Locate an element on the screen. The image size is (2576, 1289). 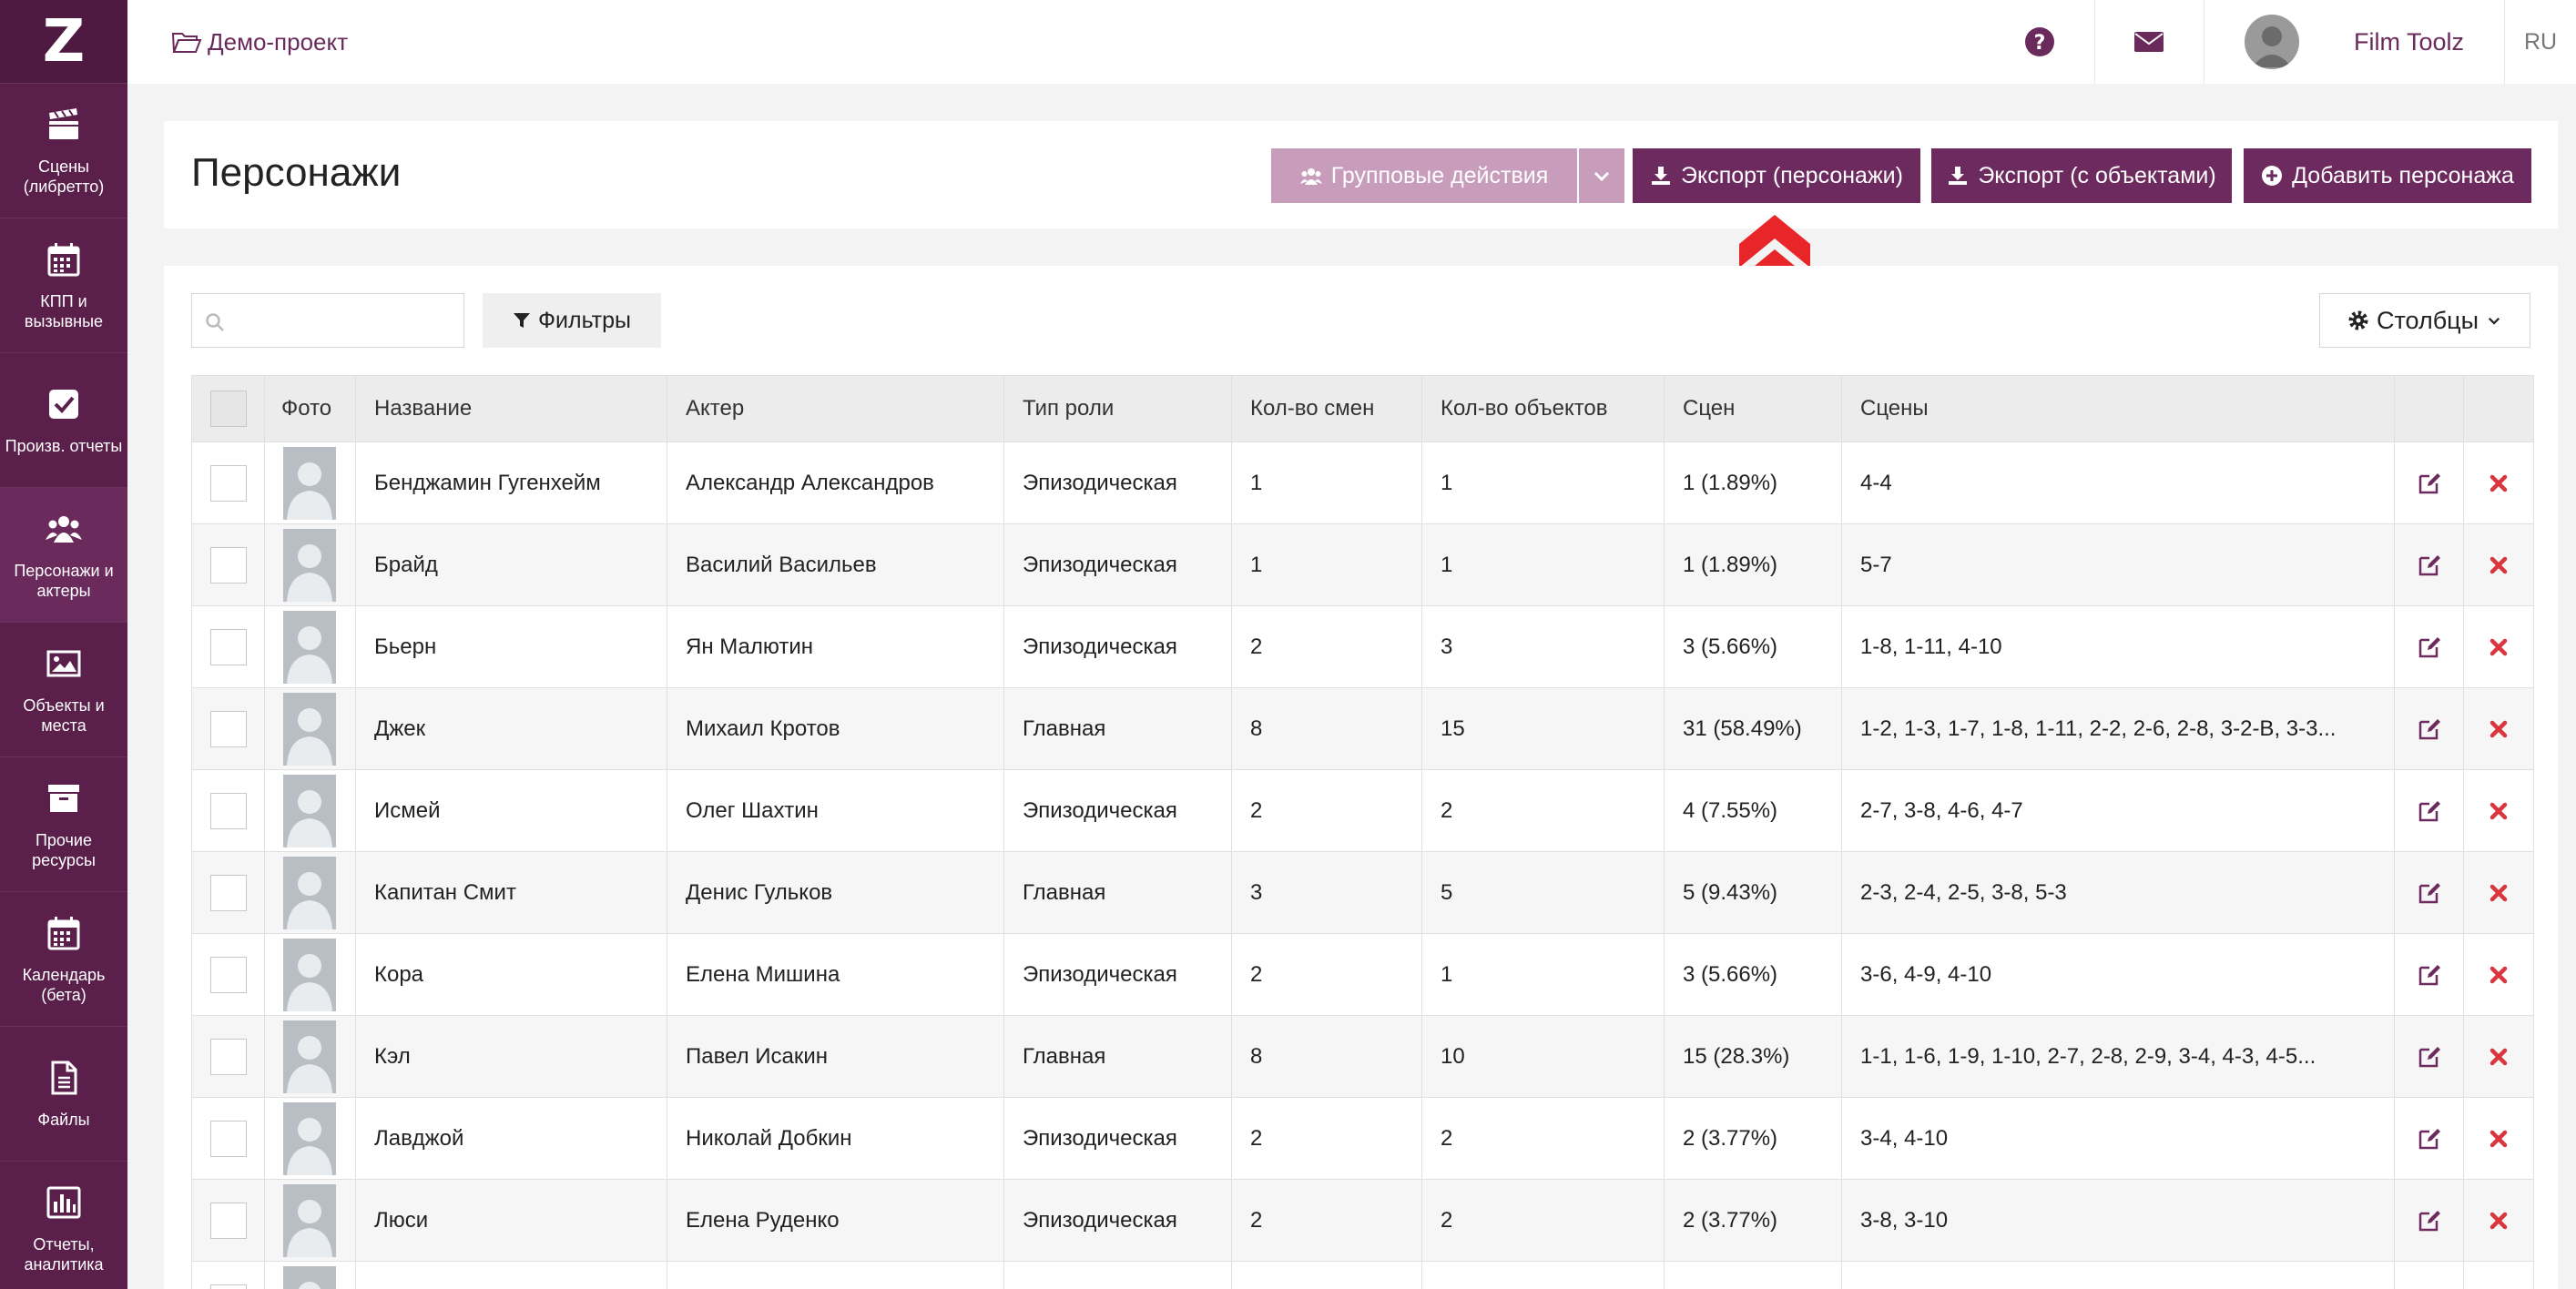
scenes-count-cell: 15 (28.3%) is located at coordinates (1753, 1056).